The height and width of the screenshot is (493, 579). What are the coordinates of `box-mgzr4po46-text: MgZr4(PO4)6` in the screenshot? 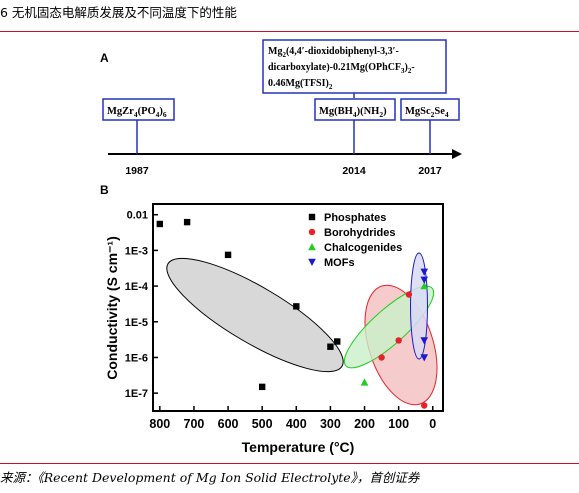 It's located at (137, 112).